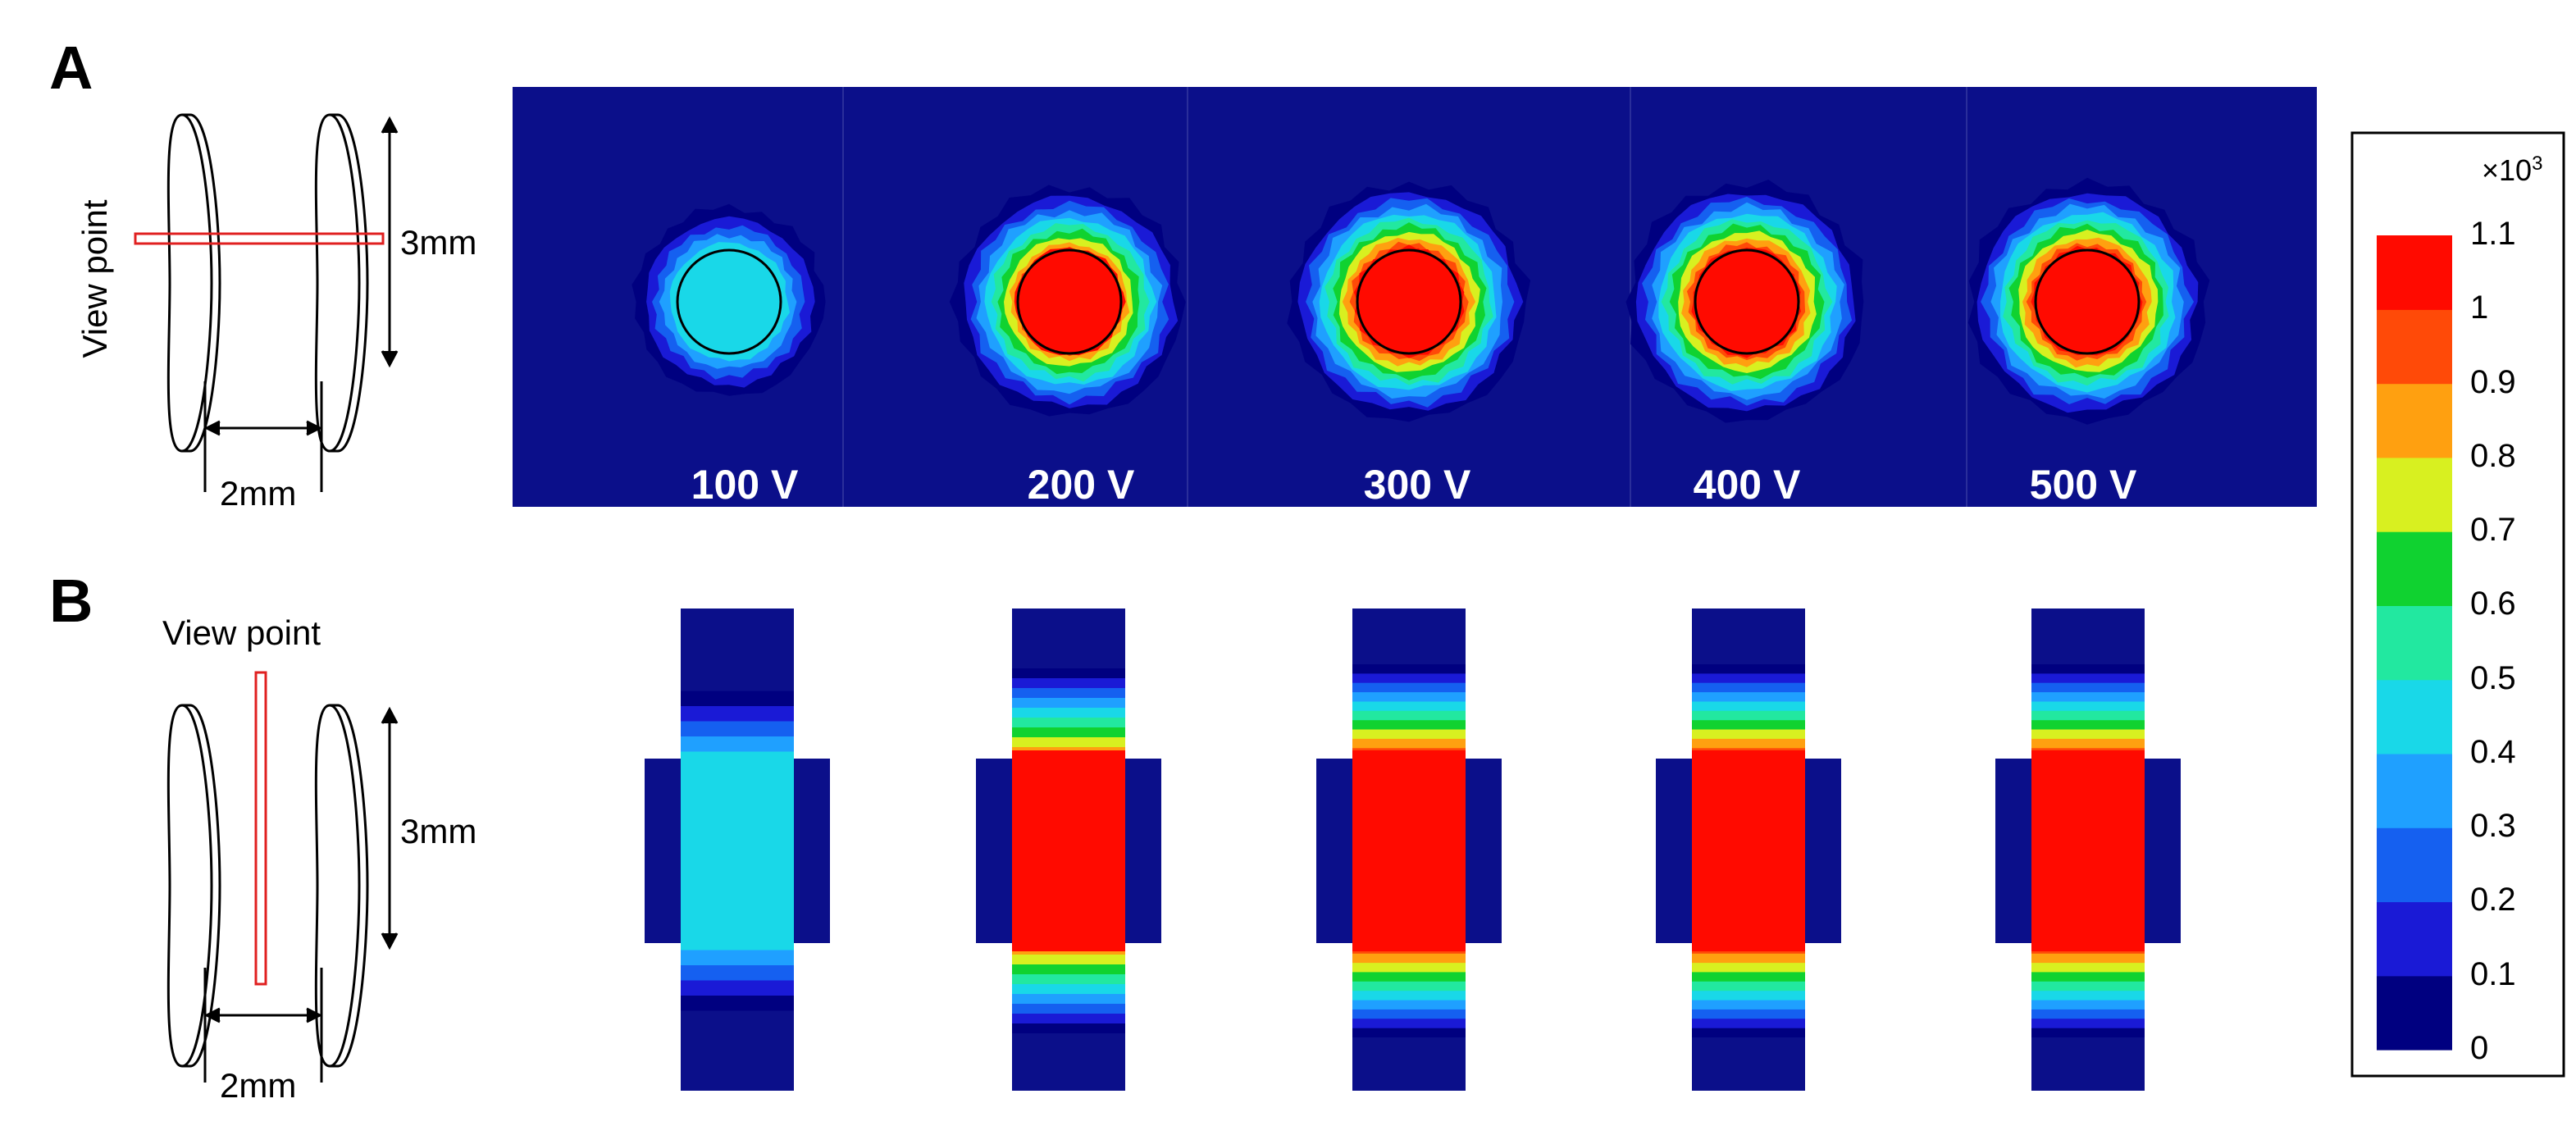 The image size is (2576, 1135). What do you see at coordinates (241, 633) in the screenshot?
I see `view-point-label-b: View point` at bounding box center [241, 633].